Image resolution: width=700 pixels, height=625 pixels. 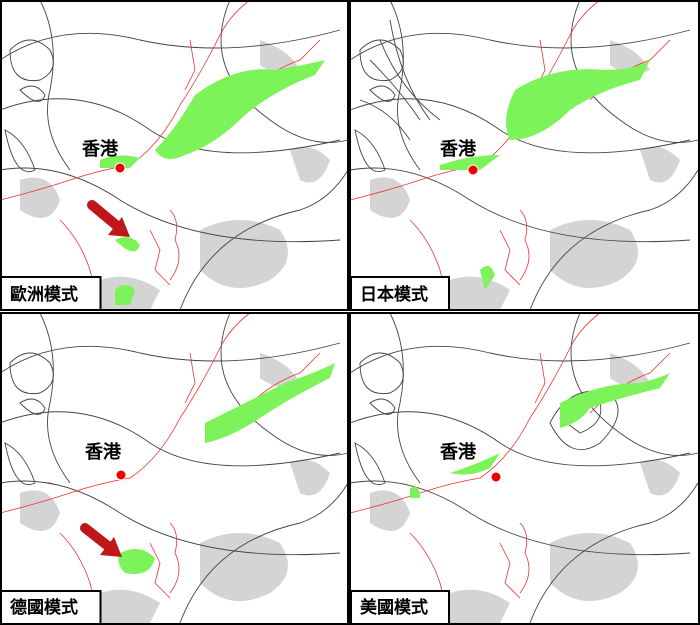 What do you see at coordinates (394, 607) in the screenshot?
I see `model-label: 美國模式` at bounding box center [394, 607].